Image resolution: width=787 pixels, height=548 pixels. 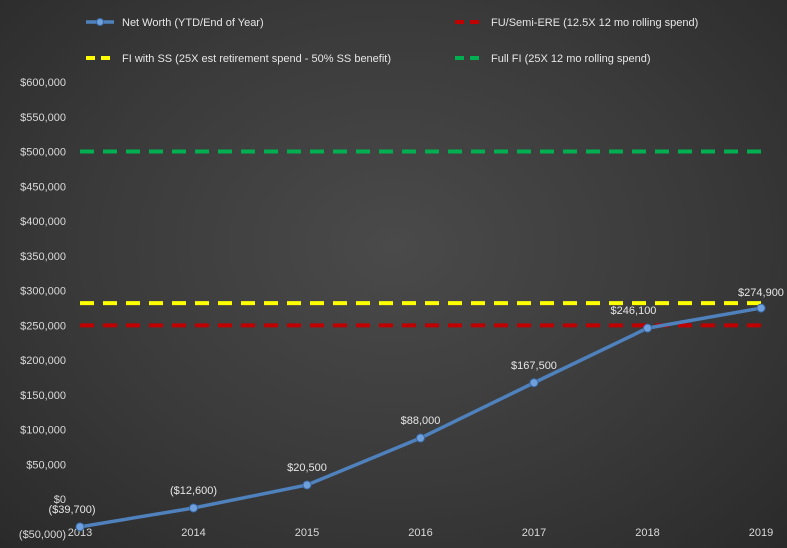 I want to click on legend-item: Net Worth (YTD/End of Year), so click(x=175, y=23).